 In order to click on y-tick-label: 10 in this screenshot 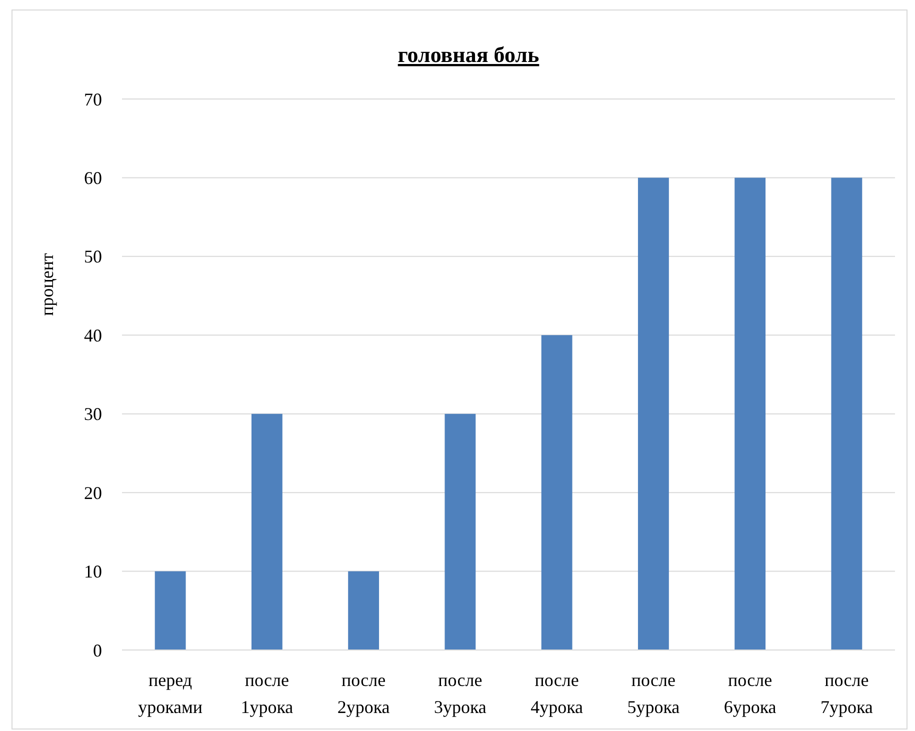, I will do `click(93, 572)`.